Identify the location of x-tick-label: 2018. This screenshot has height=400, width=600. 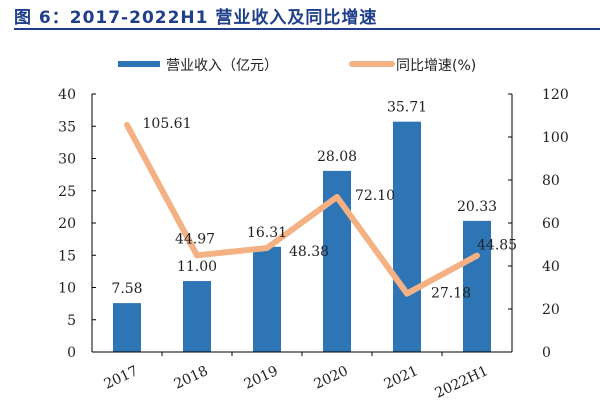
(191, 378).